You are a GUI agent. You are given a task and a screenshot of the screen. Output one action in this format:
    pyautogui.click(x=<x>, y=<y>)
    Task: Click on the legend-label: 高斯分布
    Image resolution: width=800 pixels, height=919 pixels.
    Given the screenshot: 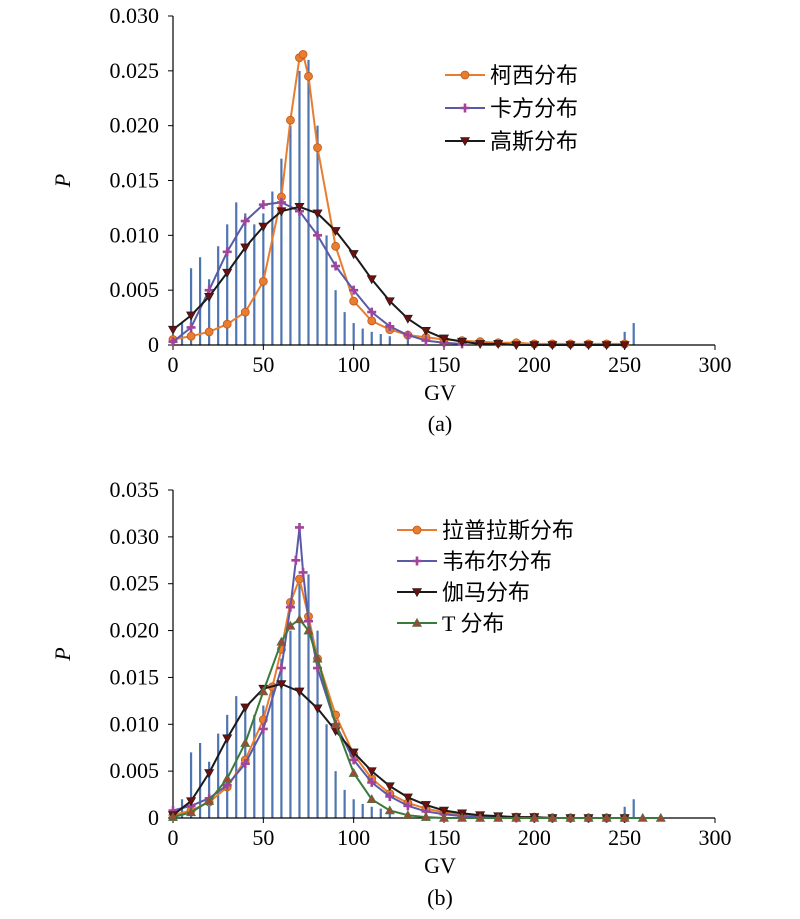 What is the action you would take?
    pyautogui.click(x=534, y=141)
    